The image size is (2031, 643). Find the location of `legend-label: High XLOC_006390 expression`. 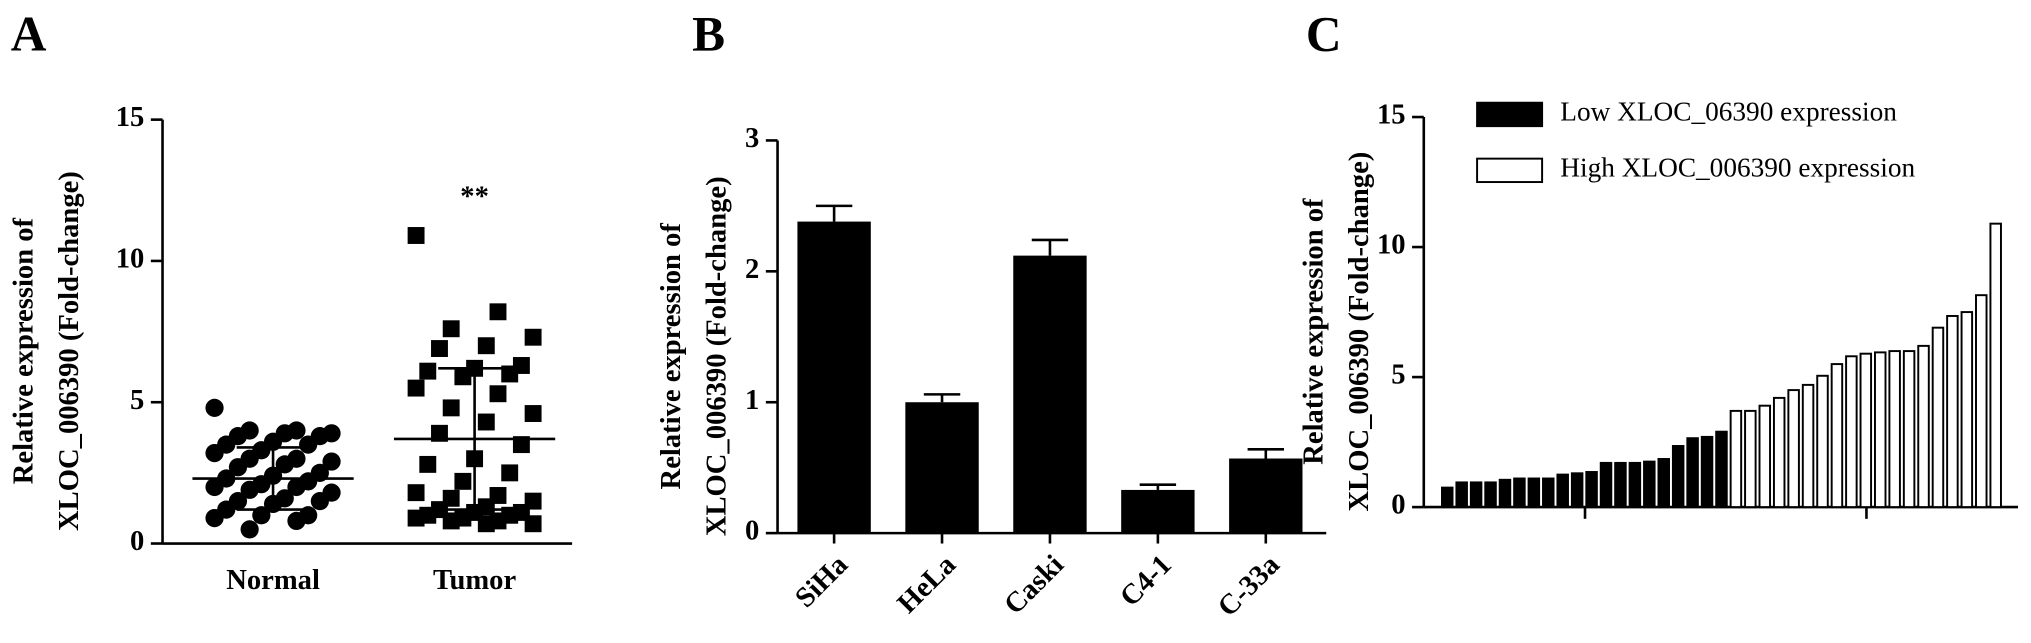

legend-label: High XLOC_006390 expression is located at coordinates (1737, 168).